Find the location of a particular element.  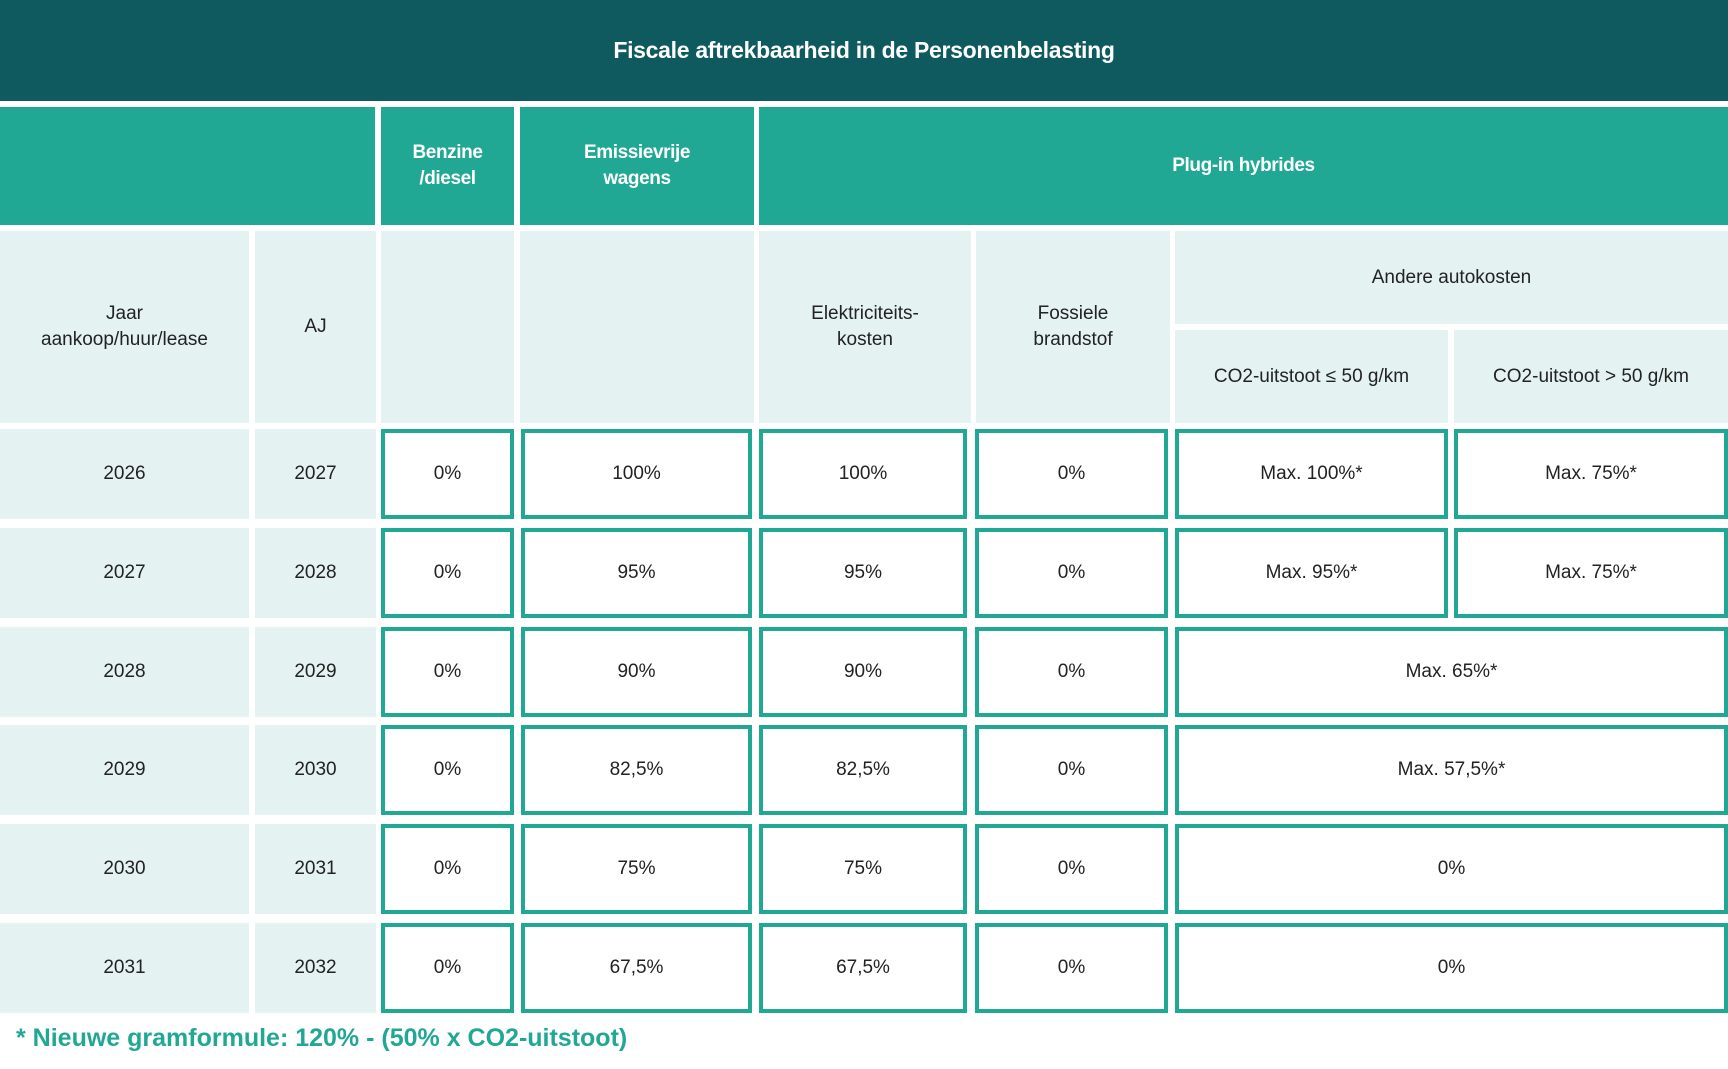

subheader-aj: AJ is located at coordinates (315, 327).